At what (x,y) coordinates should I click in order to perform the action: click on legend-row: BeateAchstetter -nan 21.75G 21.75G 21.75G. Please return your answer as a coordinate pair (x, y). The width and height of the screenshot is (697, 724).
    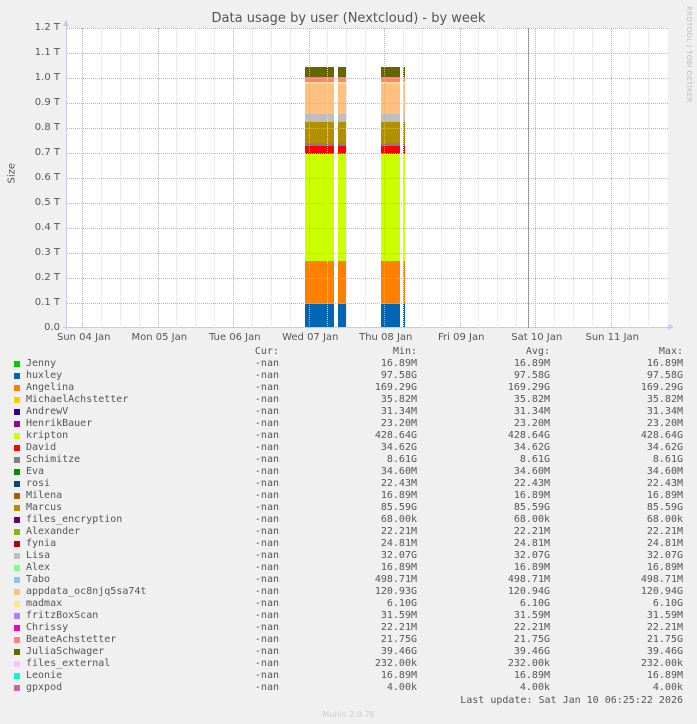
    Looking at the image, I should click on (348, 640).